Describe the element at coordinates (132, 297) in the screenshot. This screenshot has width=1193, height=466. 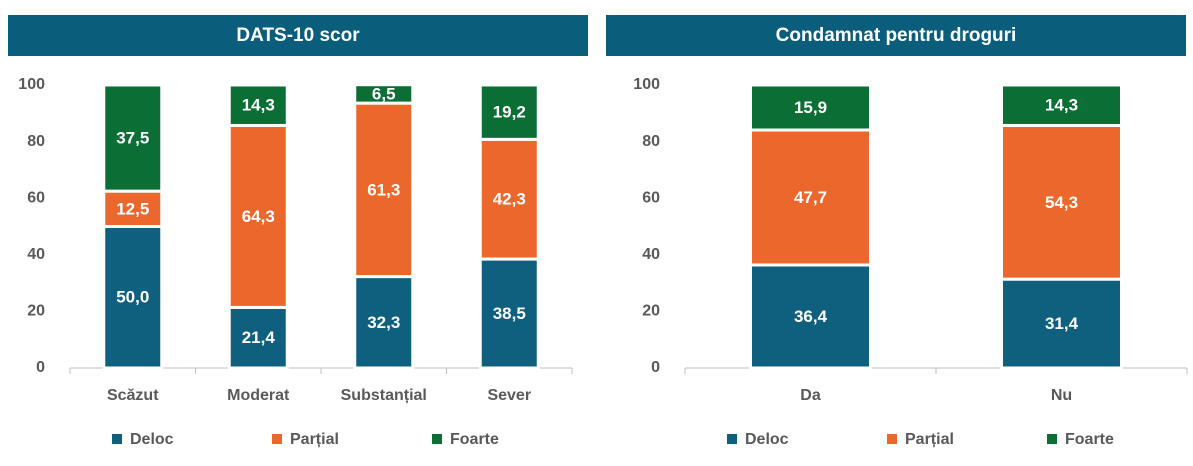
I see `data-label: 50,0` at that location.